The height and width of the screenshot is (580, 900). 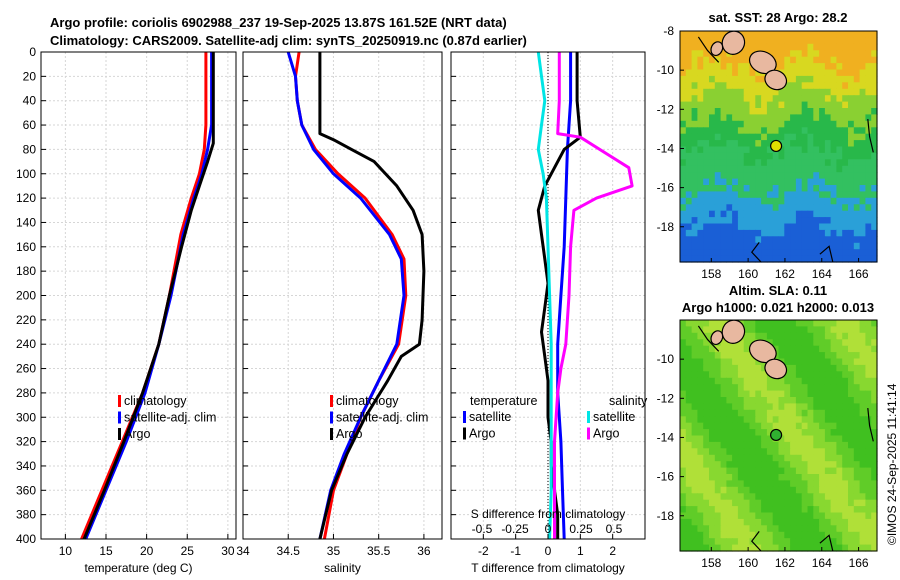 What do you see at coordinates (515, 529) in the screenshot?
I see `s-tick-label: -0.25` at bounding box center [515, 529].